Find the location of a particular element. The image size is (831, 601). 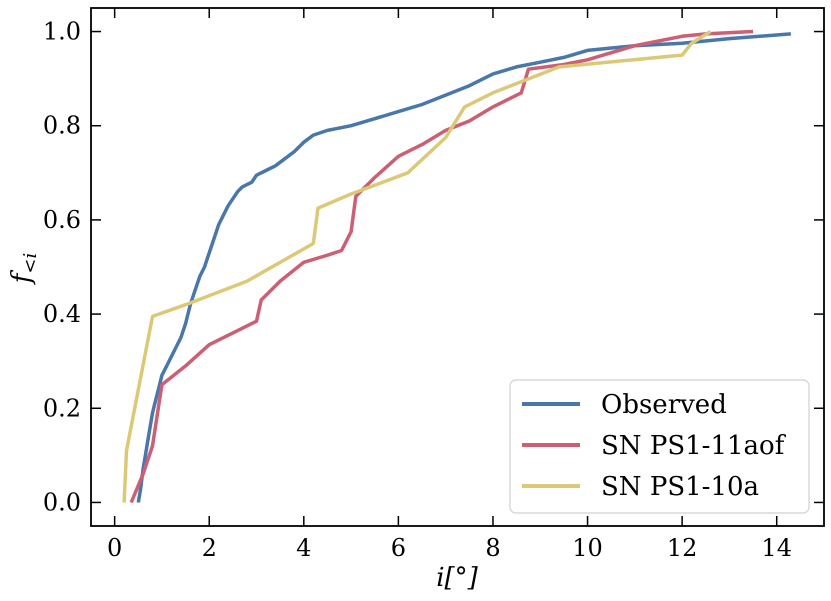

y-tick-label: 0.2 is located at coordinates (62, 408).